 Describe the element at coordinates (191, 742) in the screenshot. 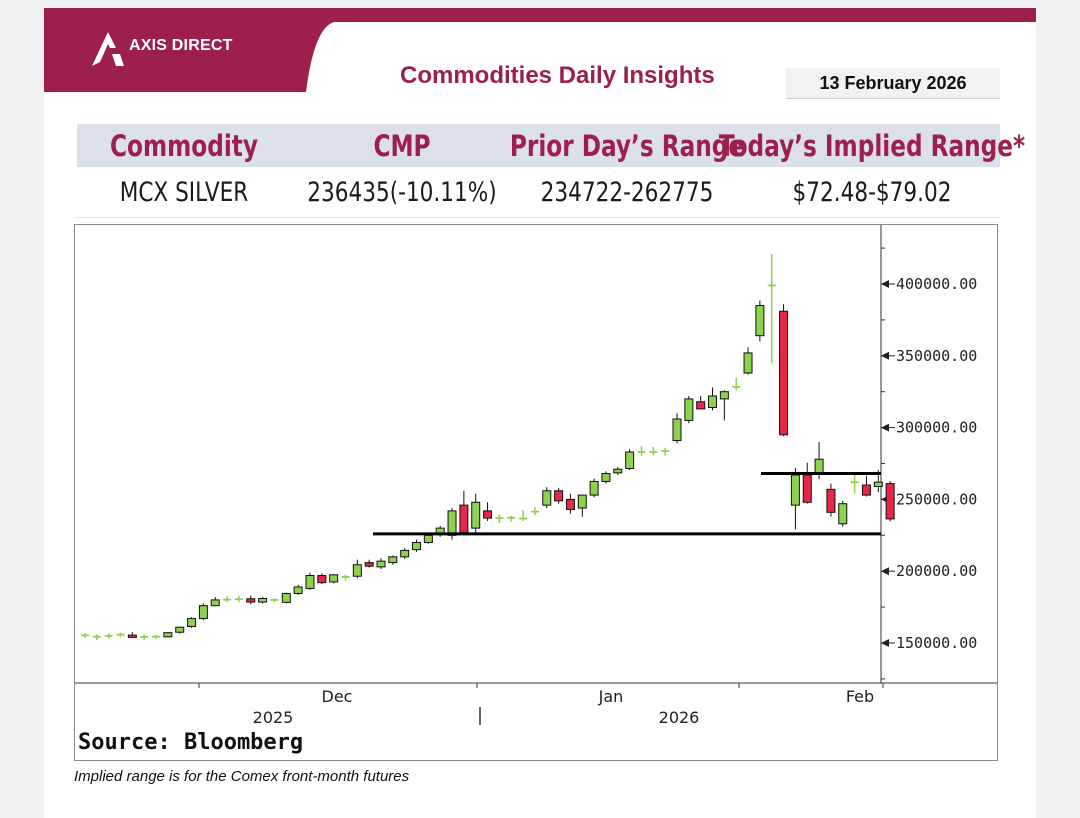

I see `source-label: Source: Bloomberg` at that location.